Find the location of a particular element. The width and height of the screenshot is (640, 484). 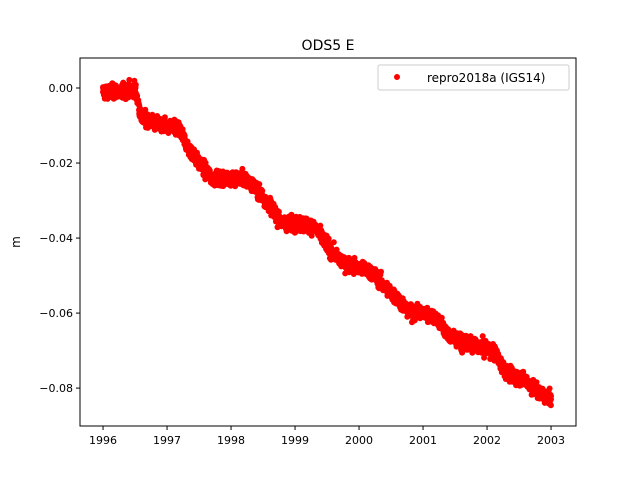

y-tick-label: −0.06 is located at coordinates (56, 313).